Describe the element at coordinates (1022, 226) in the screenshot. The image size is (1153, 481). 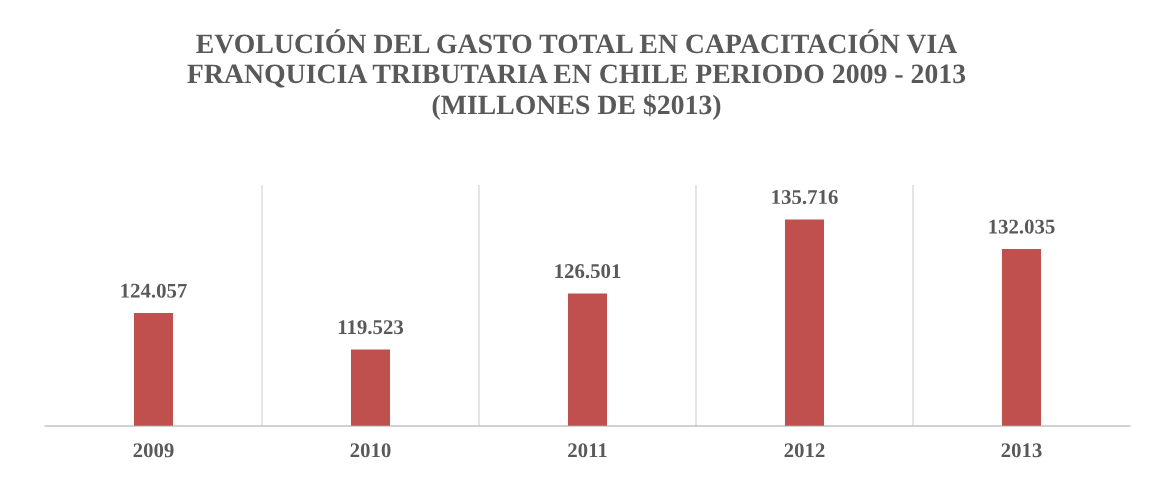
I see `data-label: 132.035` at that location.